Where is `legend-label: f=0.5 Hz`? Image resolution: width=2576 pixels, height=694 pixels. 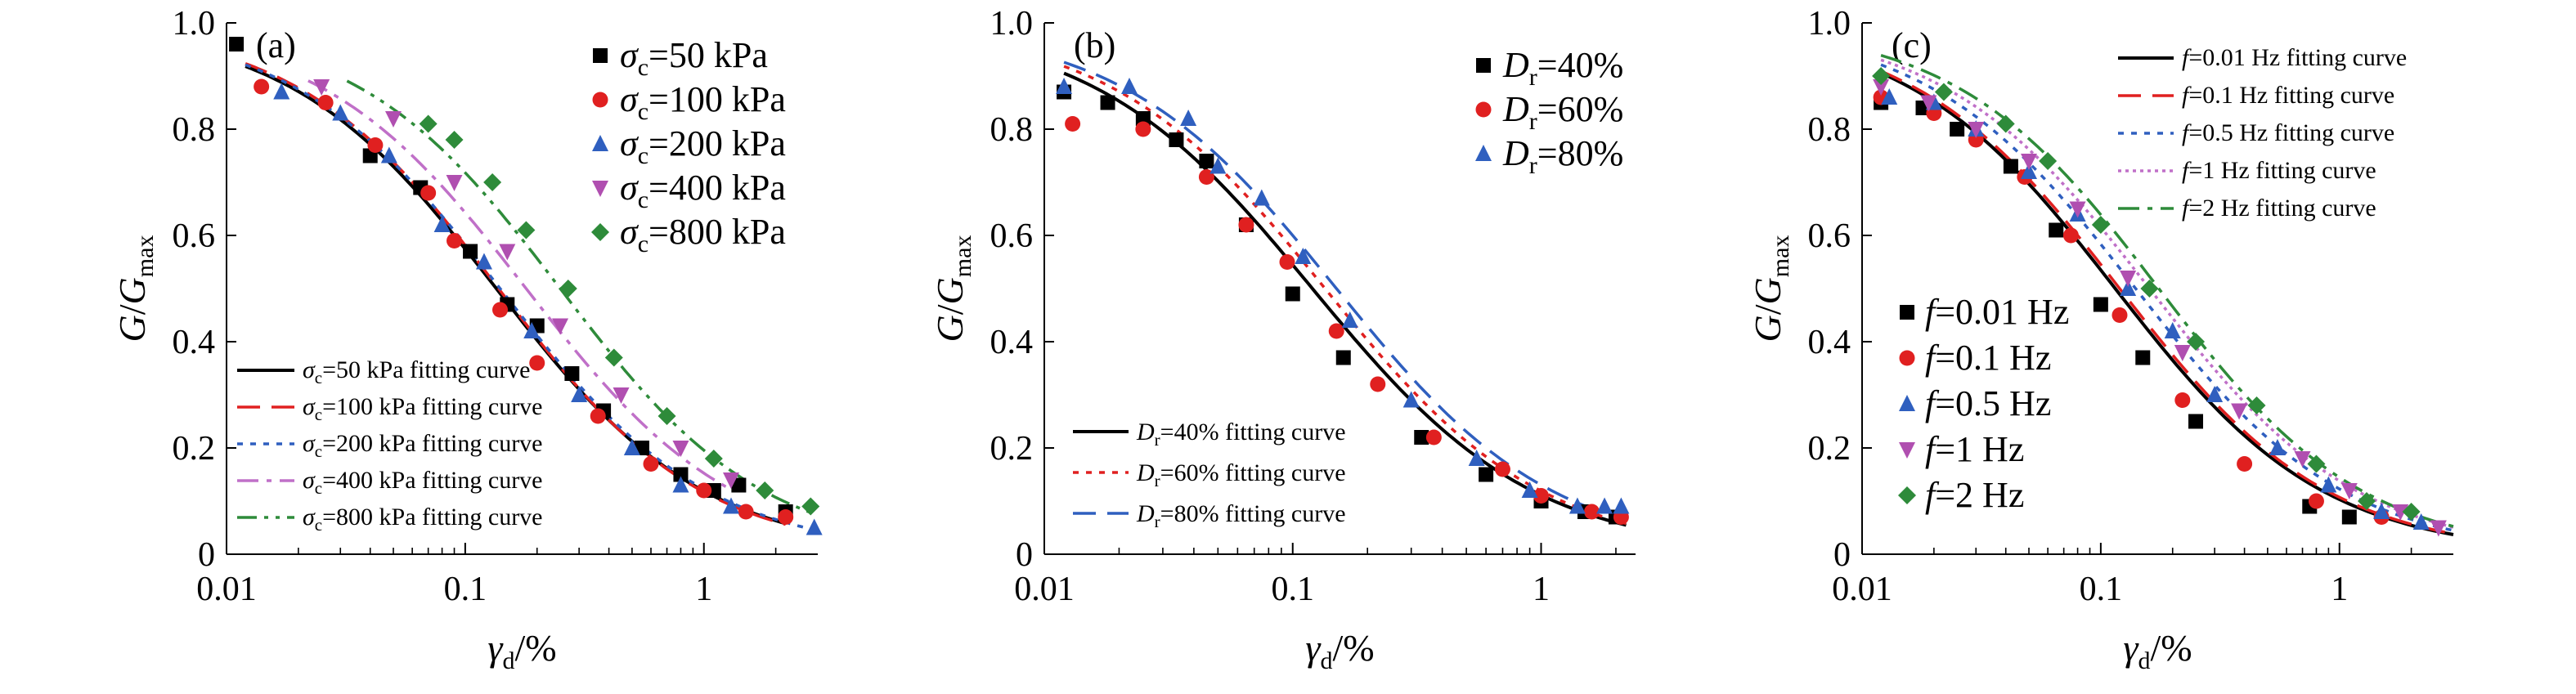
legend-label: f=0.5 Hz is located at coordinates (1988, 403).